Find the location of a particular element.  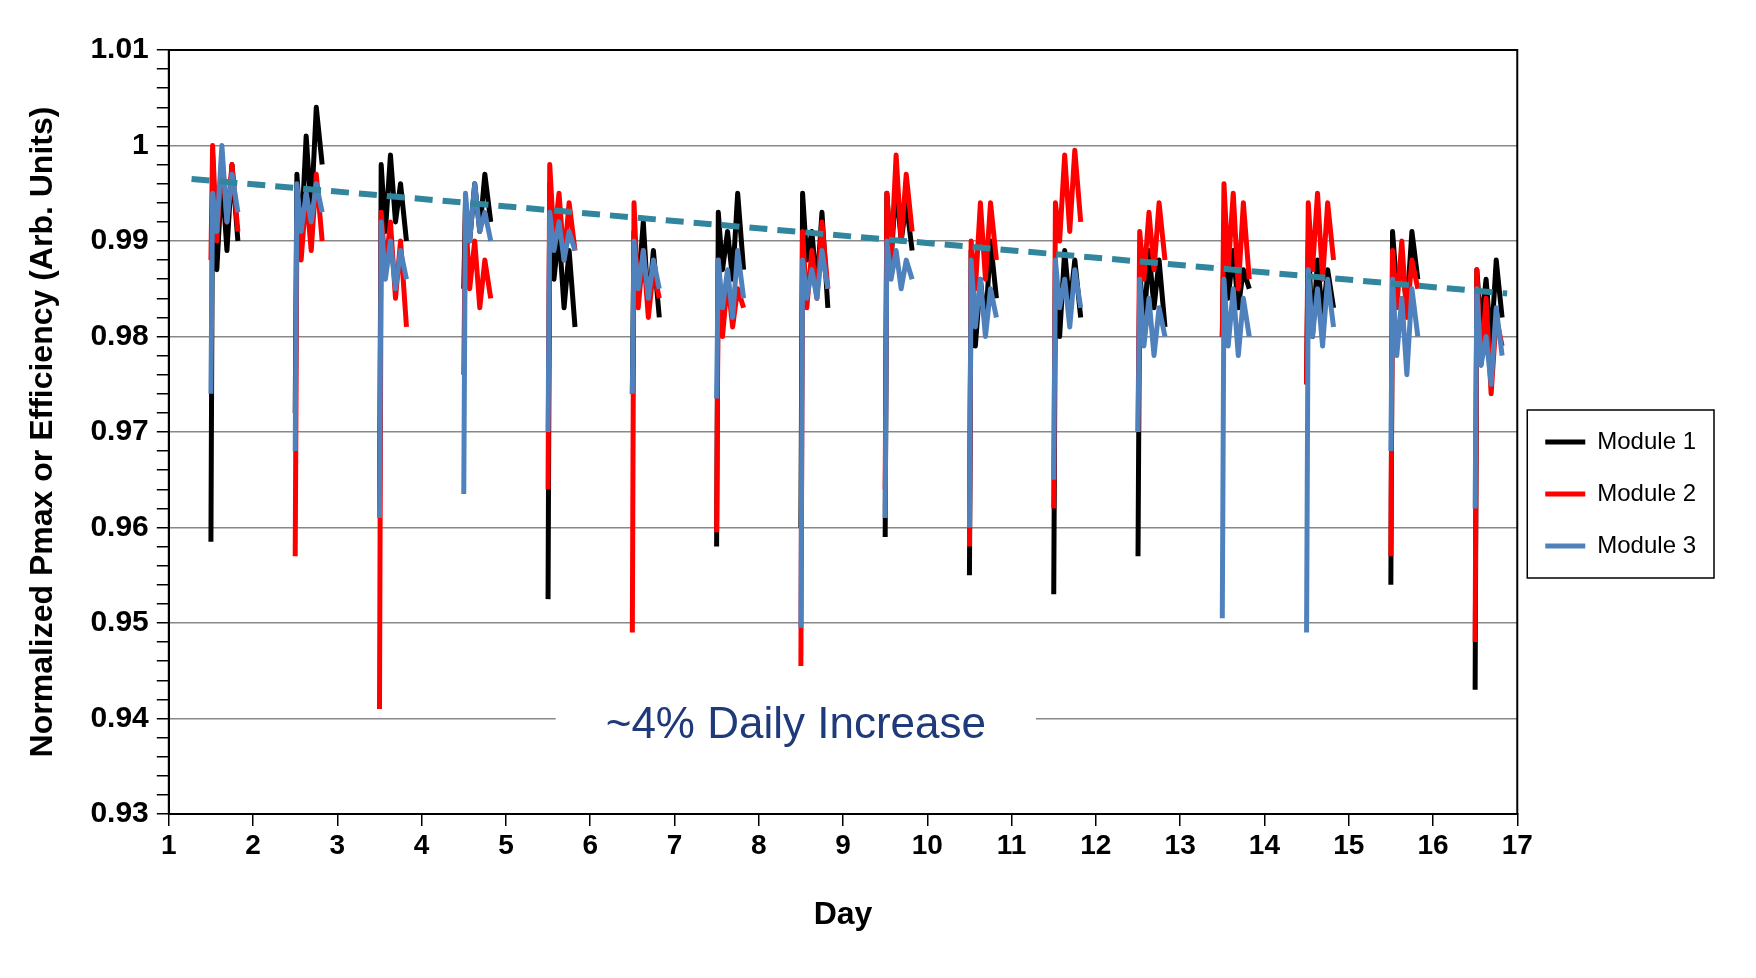

x-tick-label: 5 is located at coordinates (506, 844).